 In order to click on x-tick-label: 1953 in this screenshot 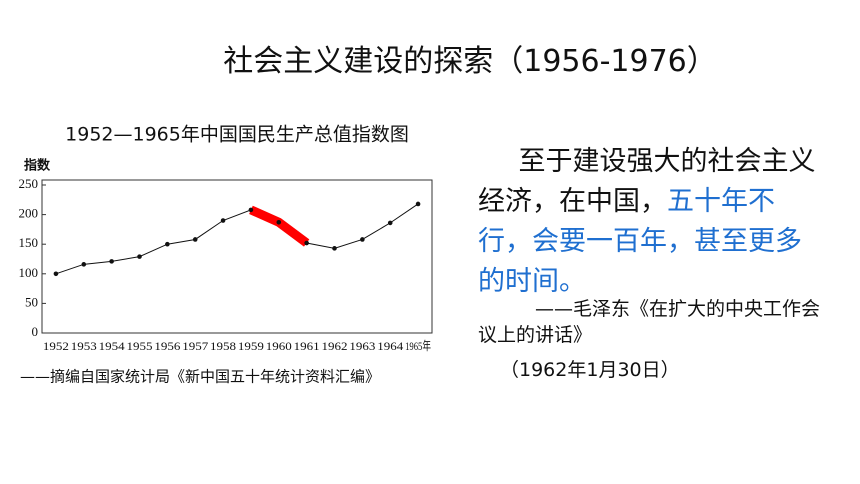, I will do `click(84, 346)`.